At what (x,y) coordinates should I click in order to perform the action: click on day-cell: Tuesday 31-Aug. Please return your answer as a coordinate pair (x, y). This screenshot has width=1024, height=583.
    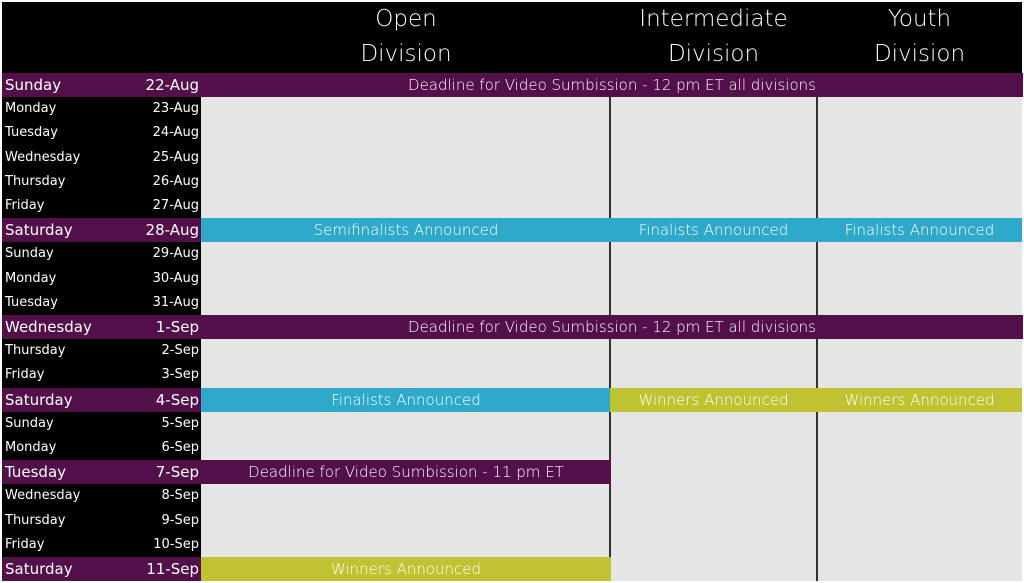
    Looking at the image, I should click on (101, 303).